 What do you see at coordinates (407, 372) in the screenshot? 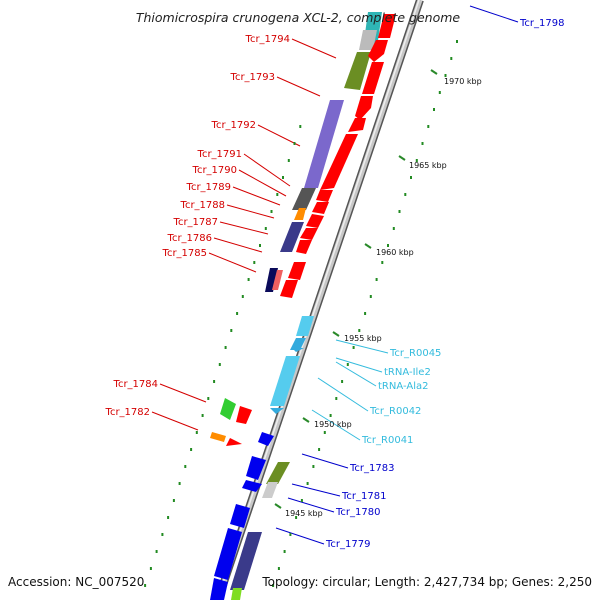
I see `gene-label: tRNA-Ile2` at bounding box center [407, 372].